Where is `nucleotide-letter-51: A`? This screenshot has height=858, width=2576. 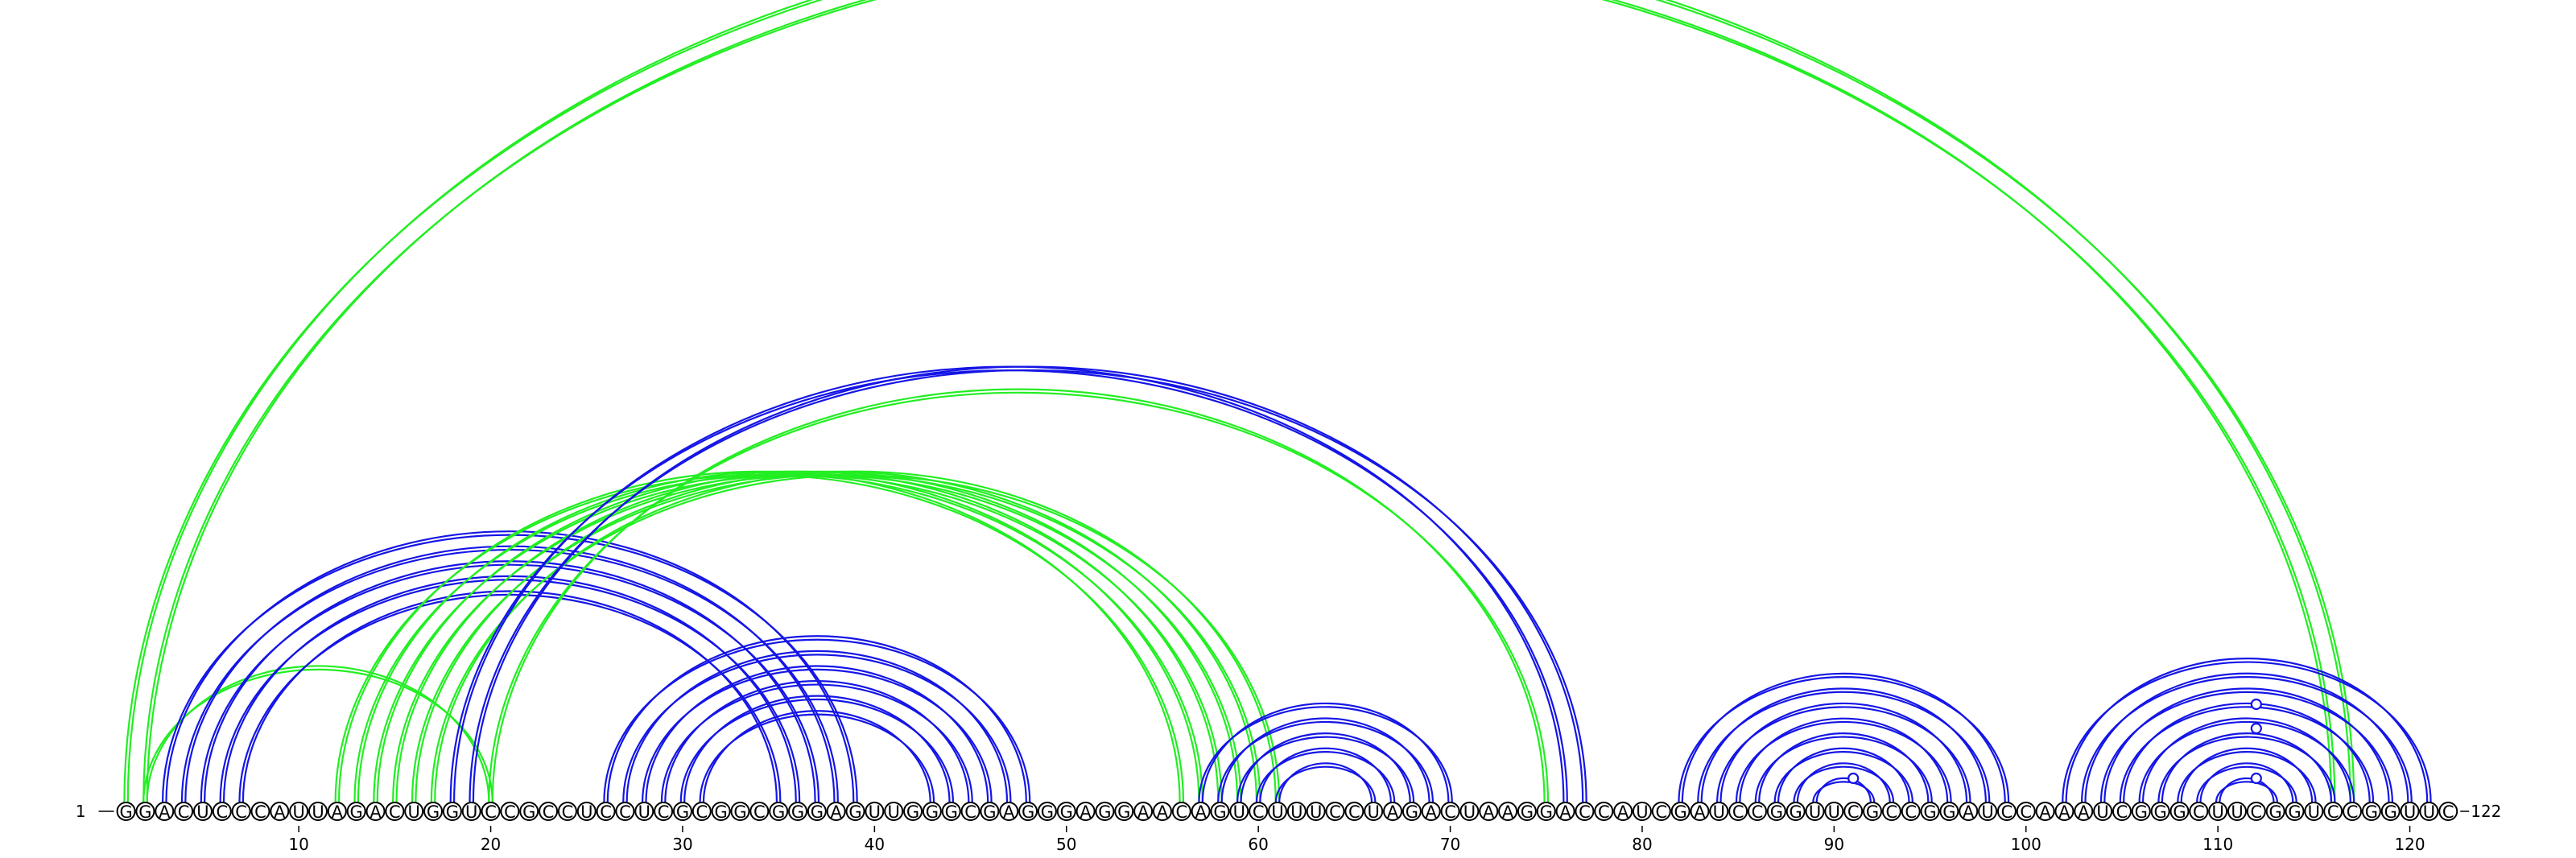
nucleotide-letter-51: A is located at coordinates (1086, 812).